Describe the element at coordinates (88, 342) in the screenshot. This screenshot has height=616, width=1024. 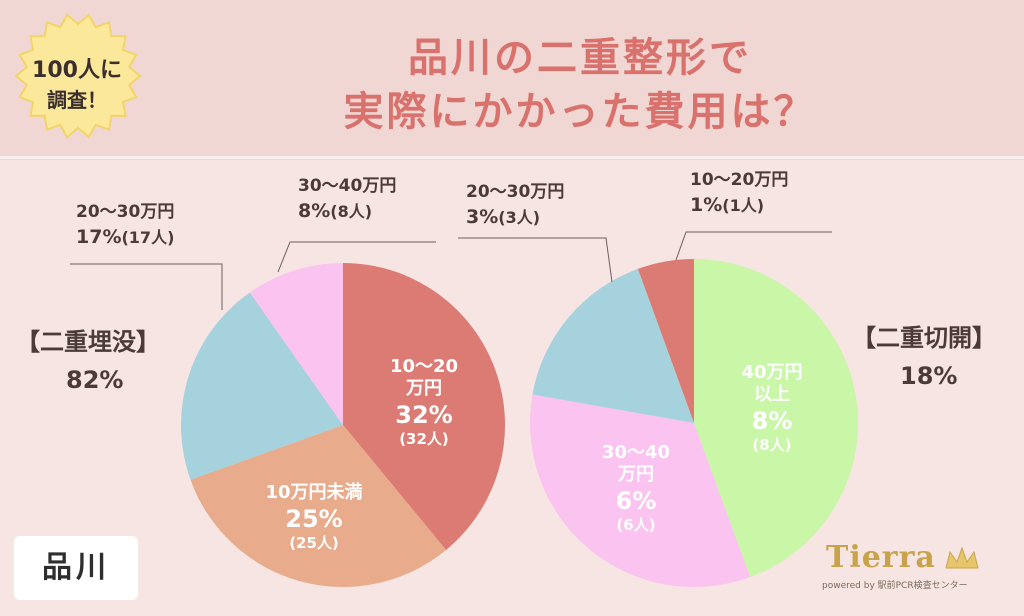
I see `pie-title-maibotsu: 【二重埋没】` at that location.